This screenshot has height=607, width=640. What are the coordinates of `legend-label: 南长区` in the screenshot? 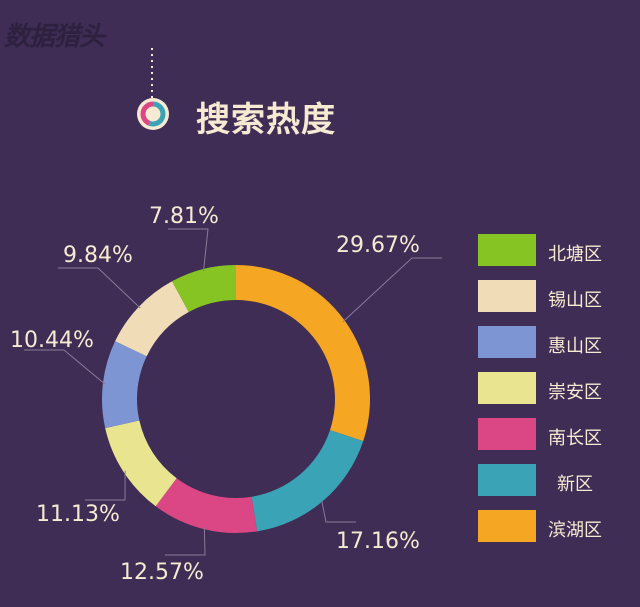 It's located at (575, 438).